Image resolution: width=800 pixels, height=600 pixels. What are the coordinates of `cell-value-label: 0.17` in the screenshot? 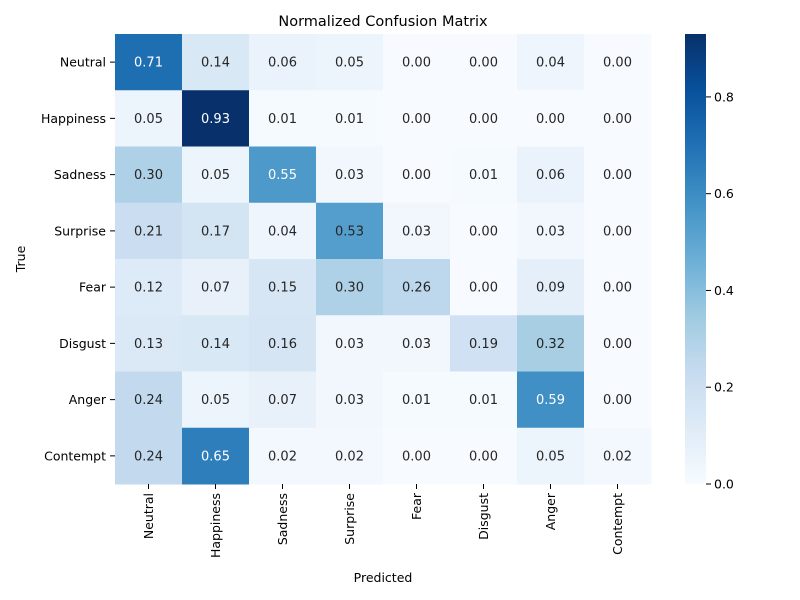 It's located at (215, 231).